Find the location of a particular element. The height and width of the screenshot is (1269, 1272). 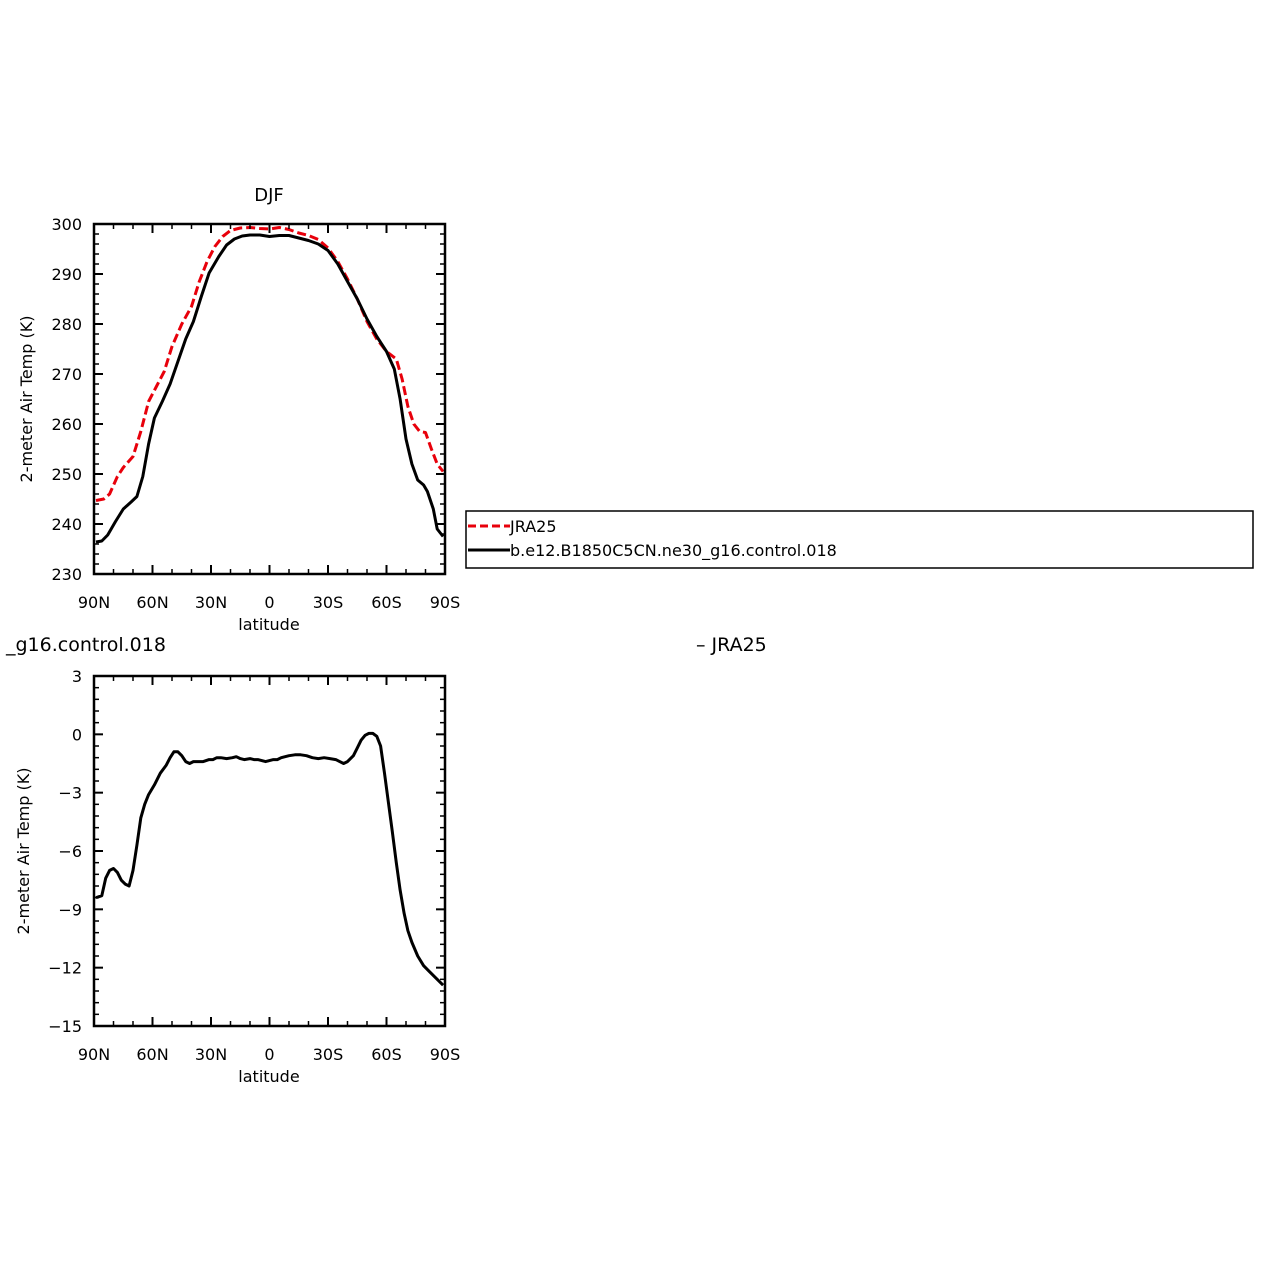

bottom-xtick-label: 60N is located at coordinates (152, 1054).